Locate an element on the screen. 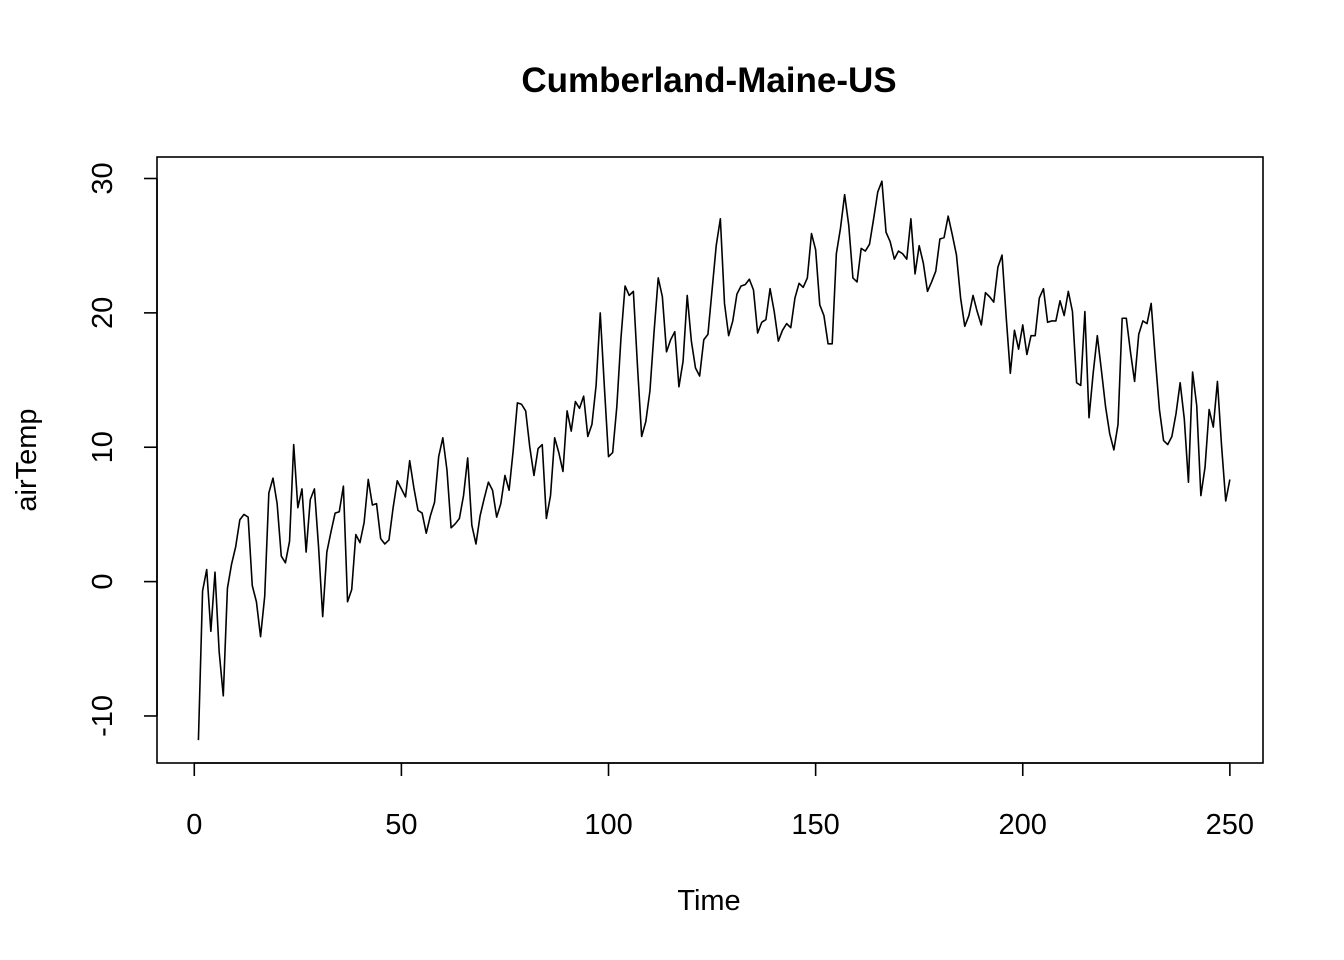 The image size is (1344, 960). chart-title: Cumberland-Maine-US is located at coordinates (708, 80).